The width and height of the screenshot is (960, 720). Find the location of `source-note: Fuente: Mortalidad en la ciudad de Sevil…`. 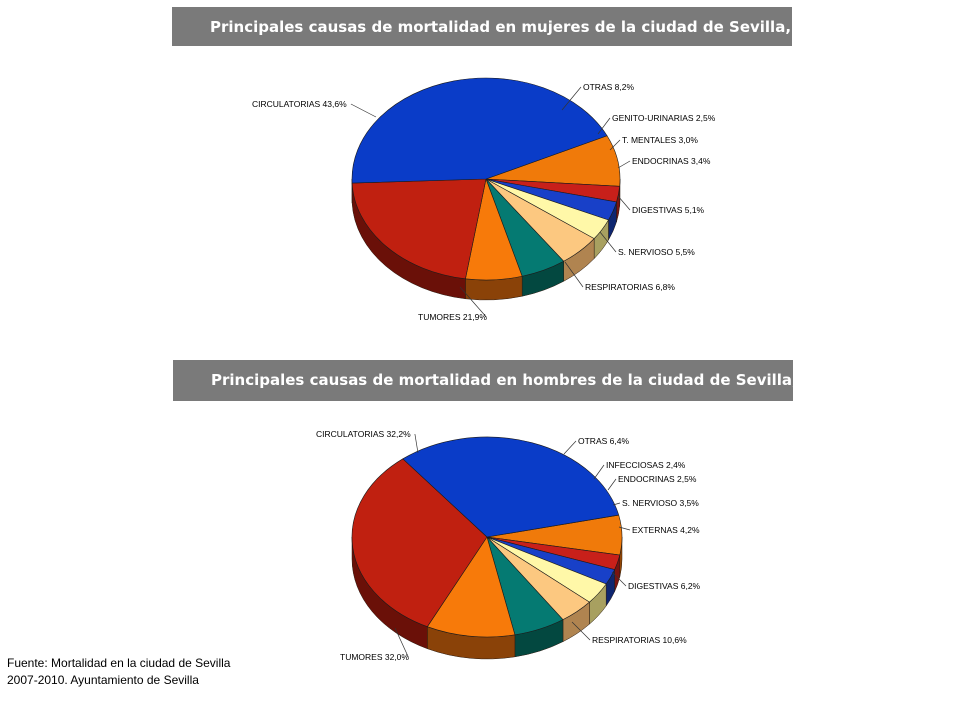

source-note: Fuente: Mortalidad en la ciudad de Sevil… is located at coordinates (118, 672).